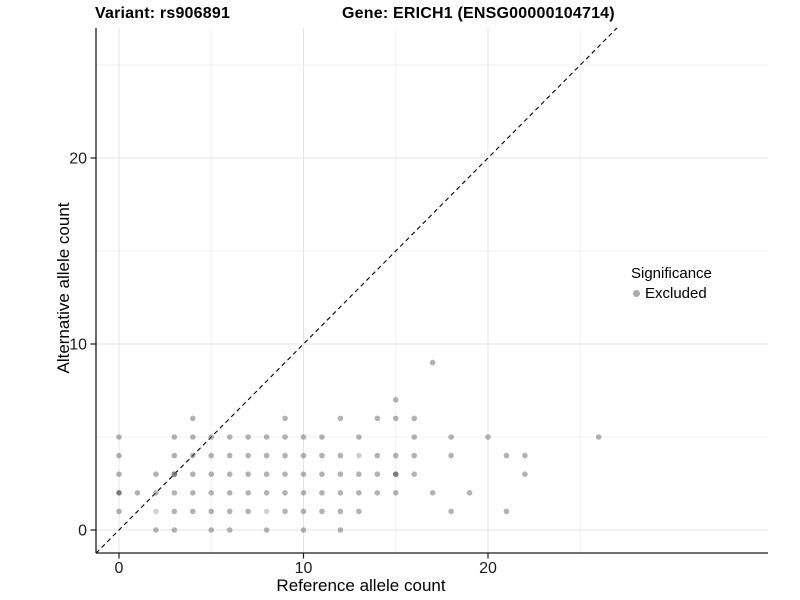  Describe the element at coordinates (82, 531) in the screenshot. I see `y-tick-label: 0` at that location.